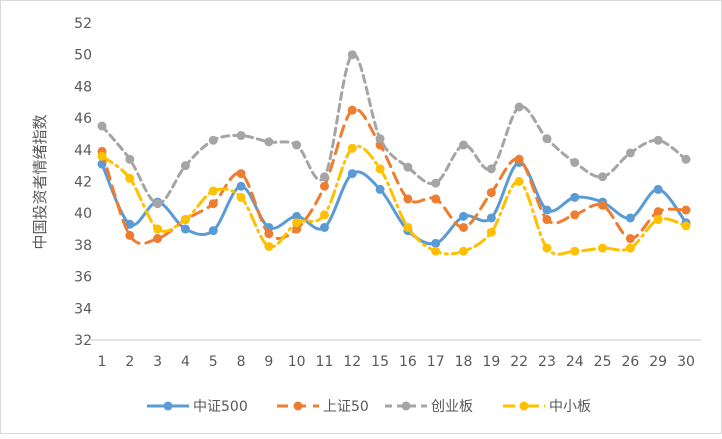 The height and width of the screenshot is (439, 722). Describe the element at coordinates (603, 362) in the screenshot. I see `x-tick-label: 25` at that location.